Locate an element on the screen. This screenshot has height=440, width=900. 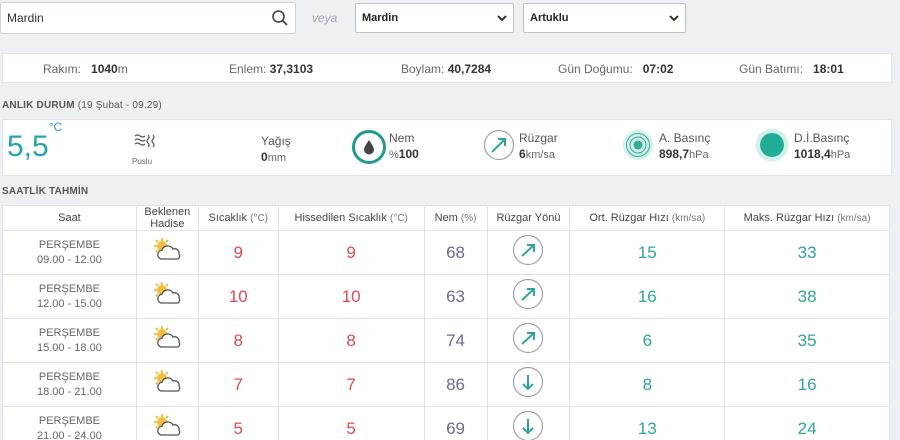
humidity-drop-icon is located at coordinates (369, 147).